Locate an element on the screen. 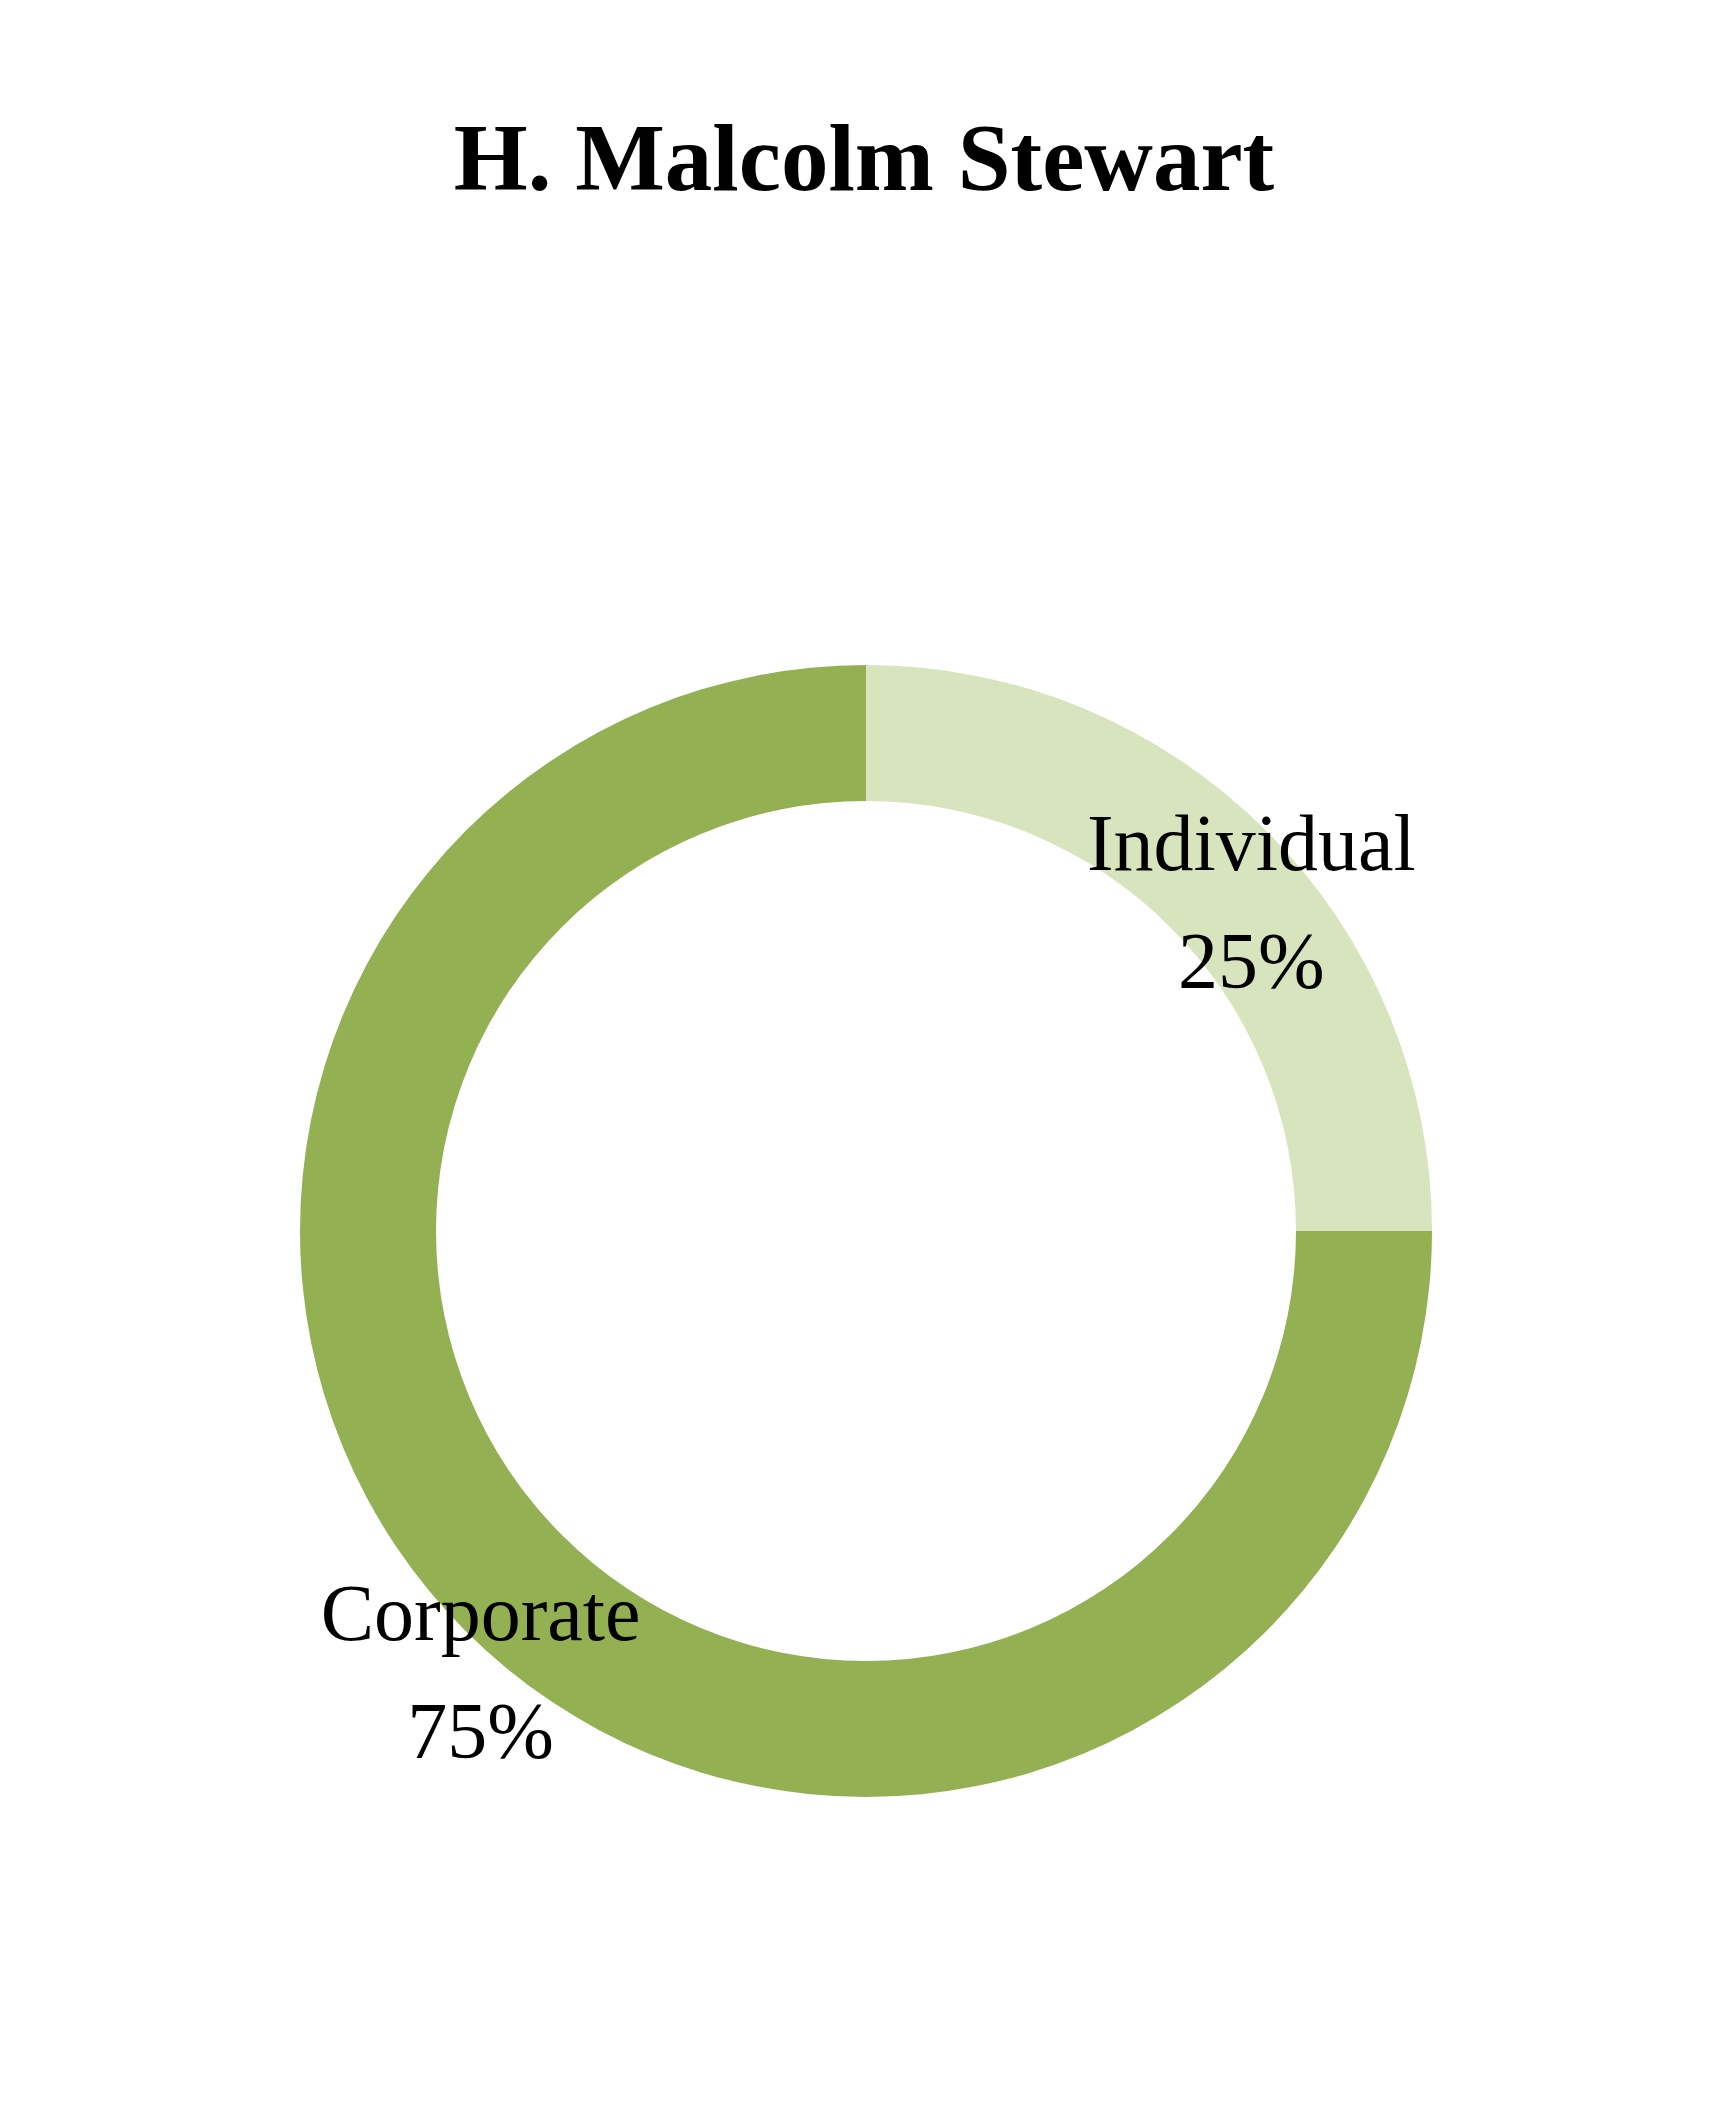 This screenshot has width=1728, height=2121. data-label: 75% is located at coordinates (480, 1731).